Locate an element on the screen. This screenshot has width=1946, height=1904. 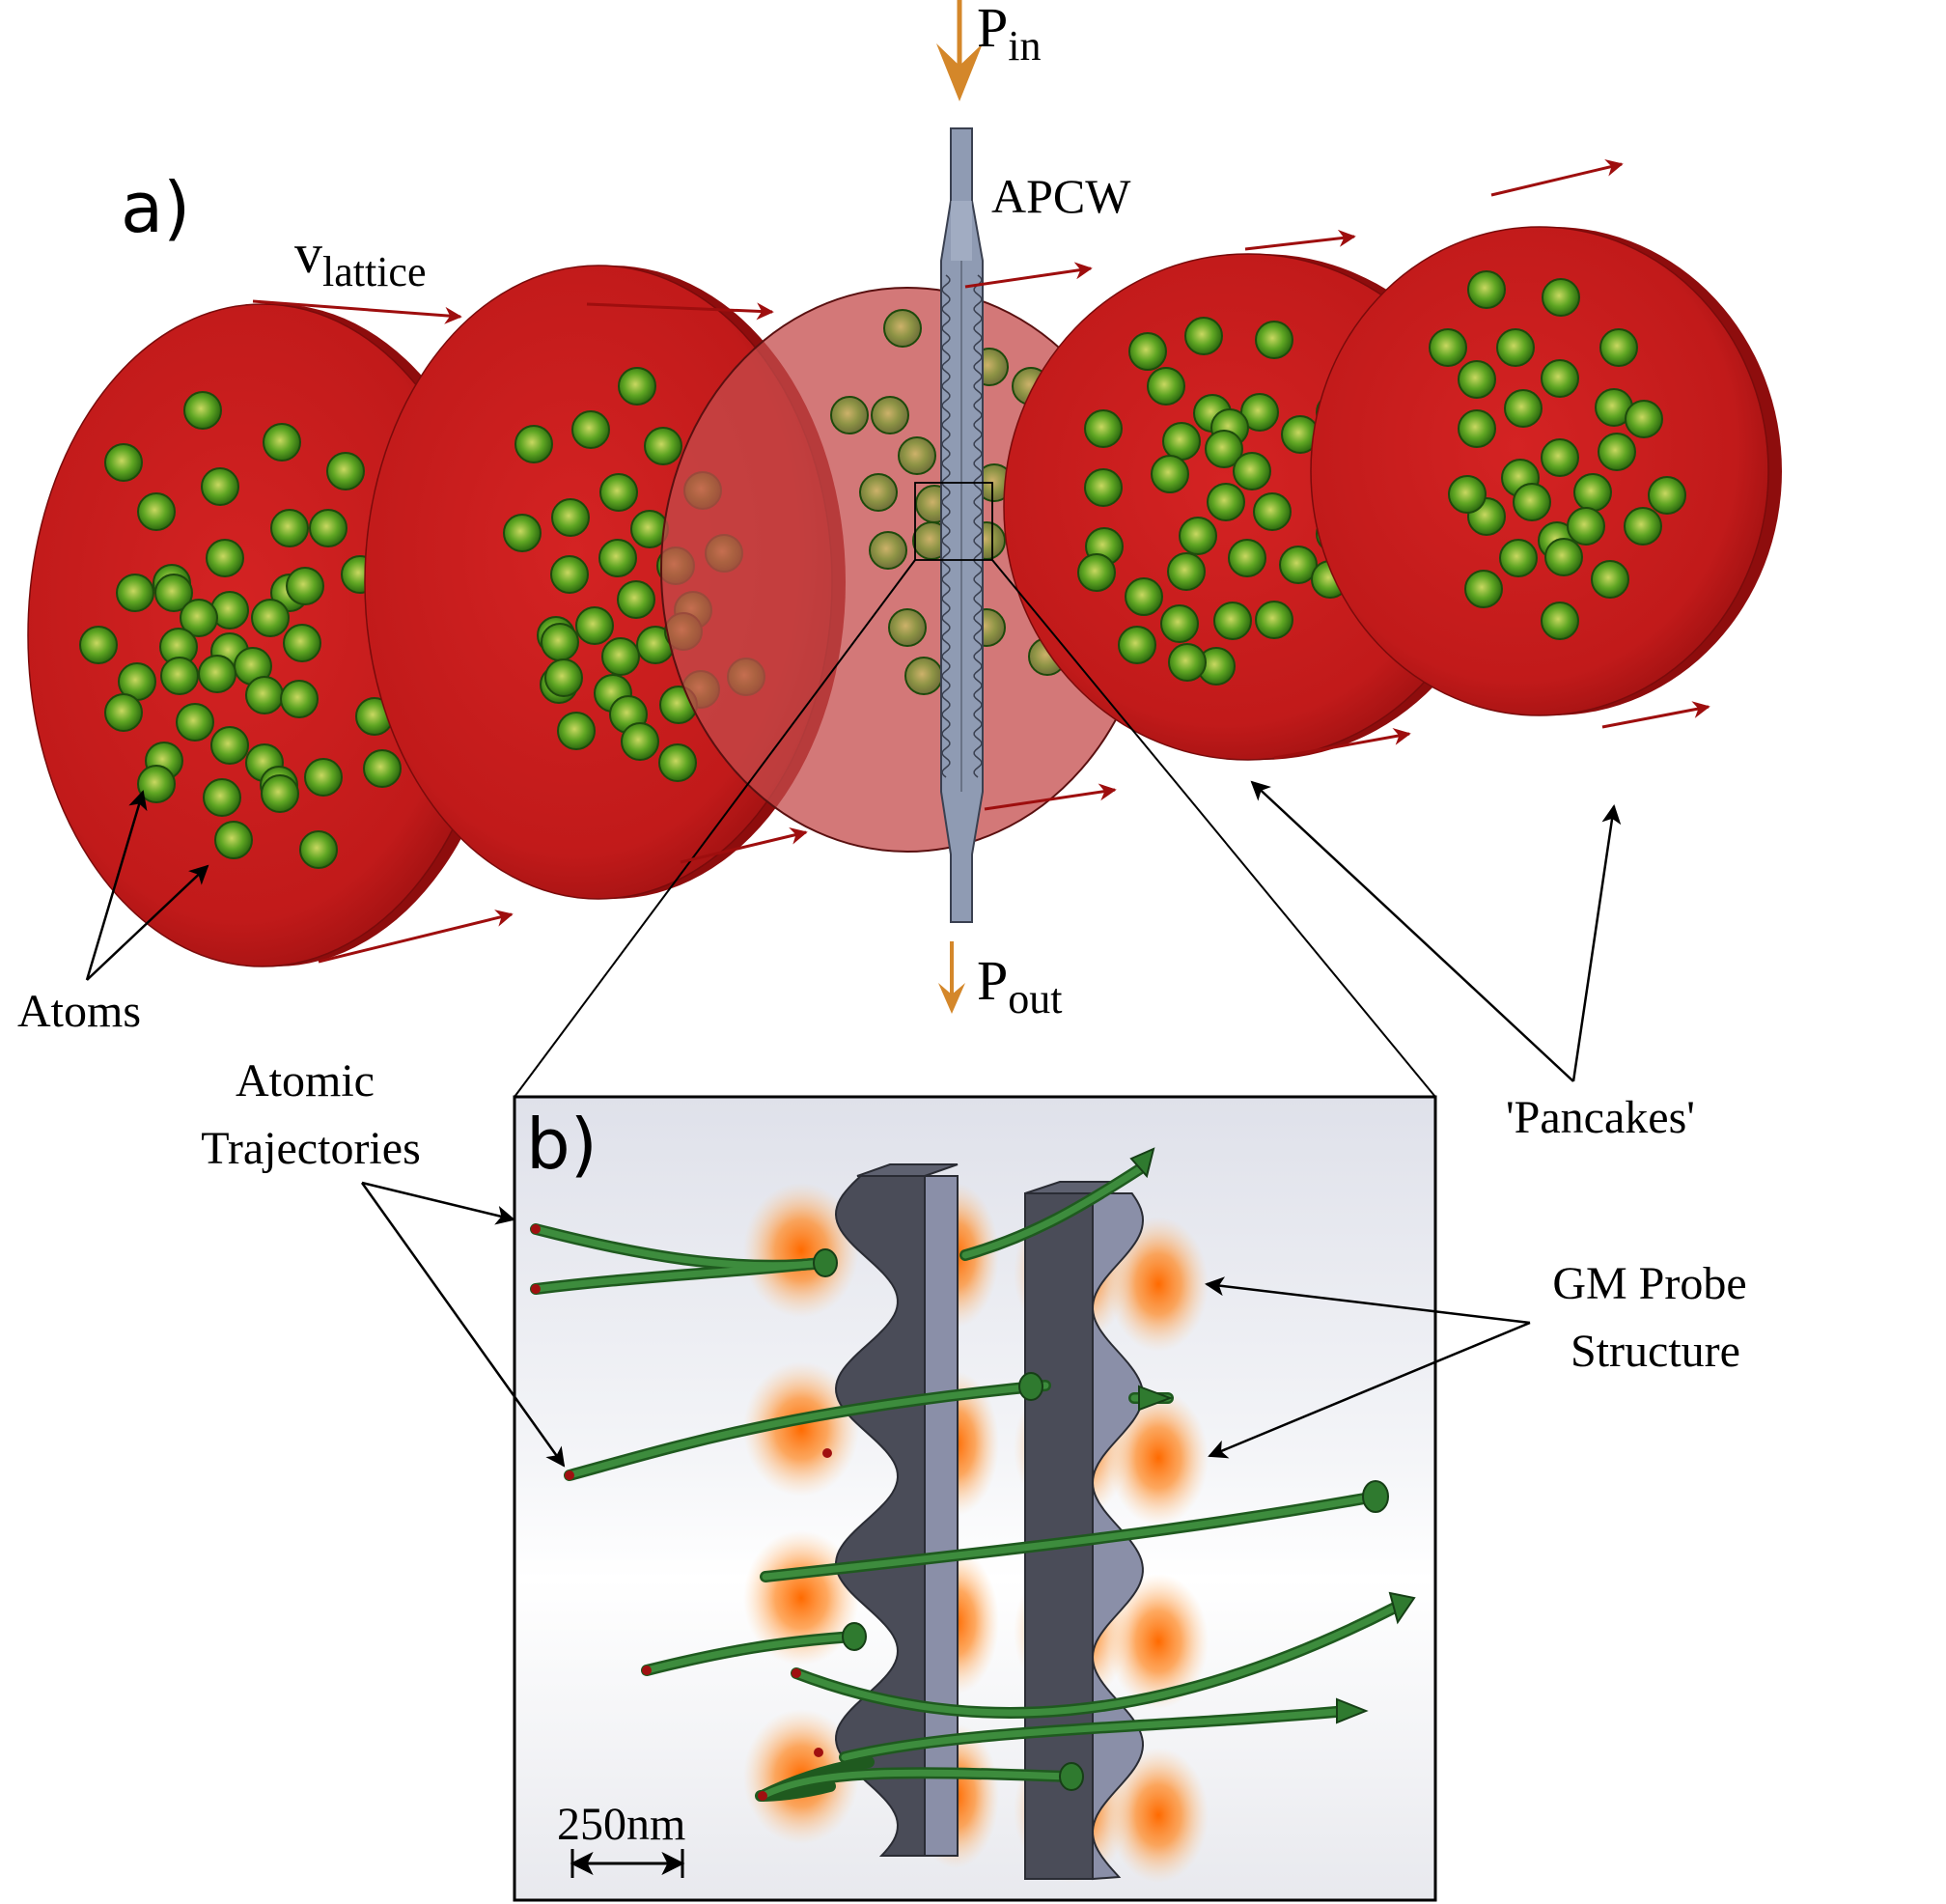
atoms-label: Atoms is located at coordinates (79, 1011).